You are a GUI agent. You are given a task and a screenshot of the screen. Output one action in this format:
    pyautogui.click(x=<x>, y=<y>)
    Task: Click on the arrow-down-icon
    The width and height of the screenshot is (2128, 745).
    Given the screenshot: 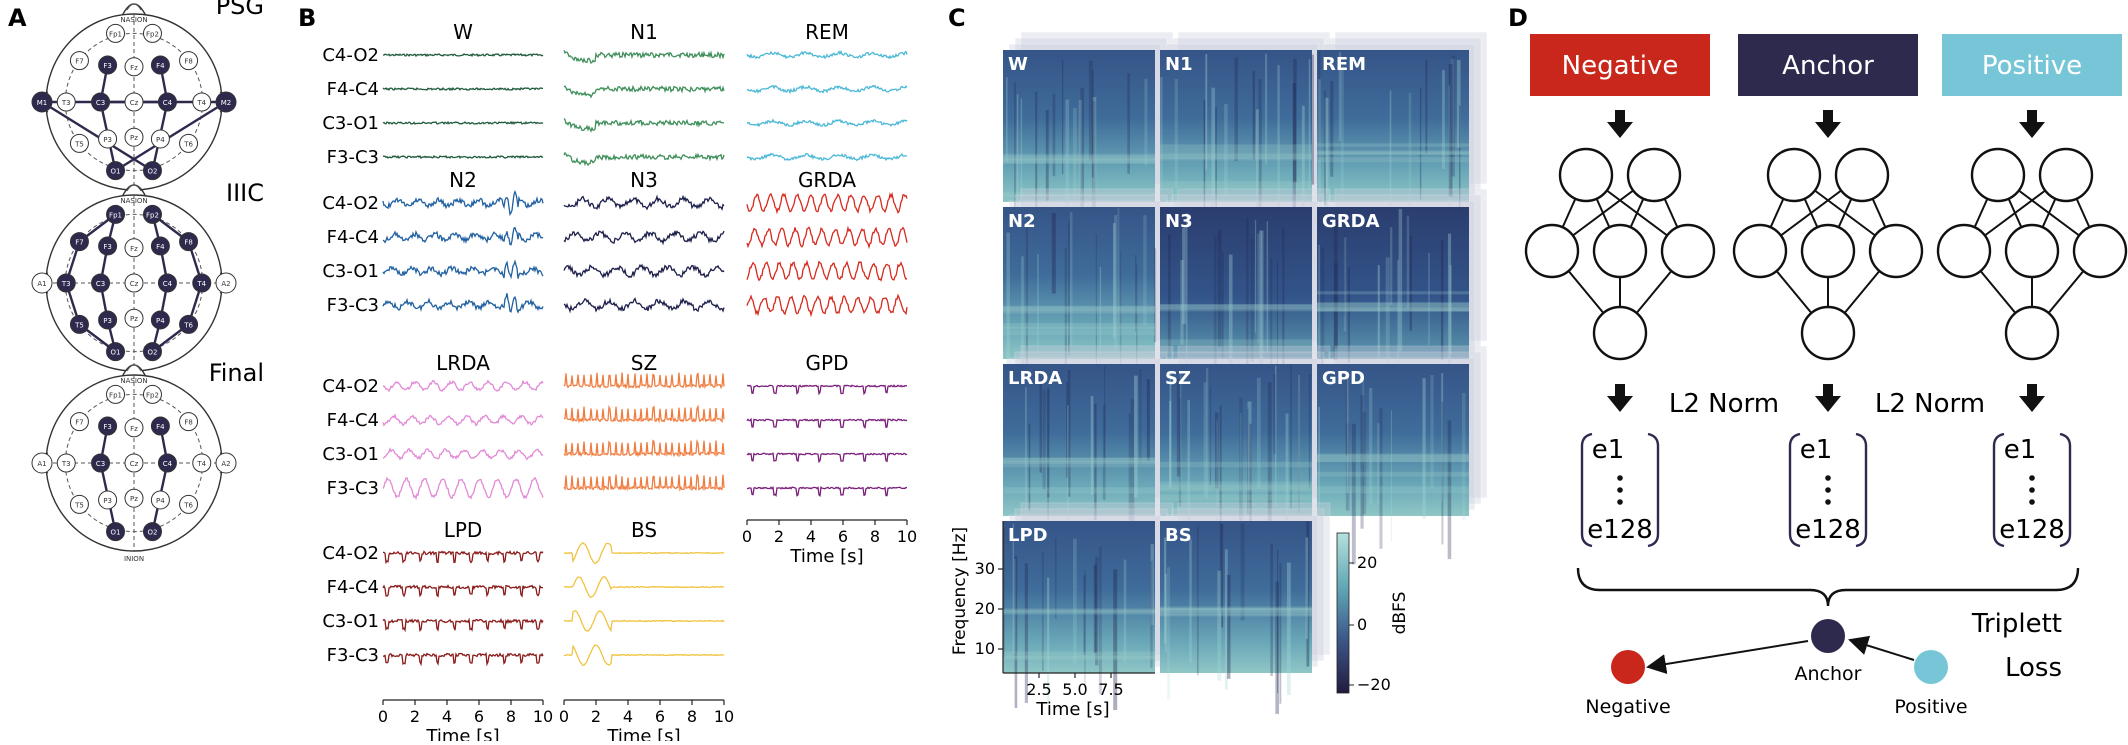 What is the action you would take?
    pyautogui.click(x=1828, y=404)
    